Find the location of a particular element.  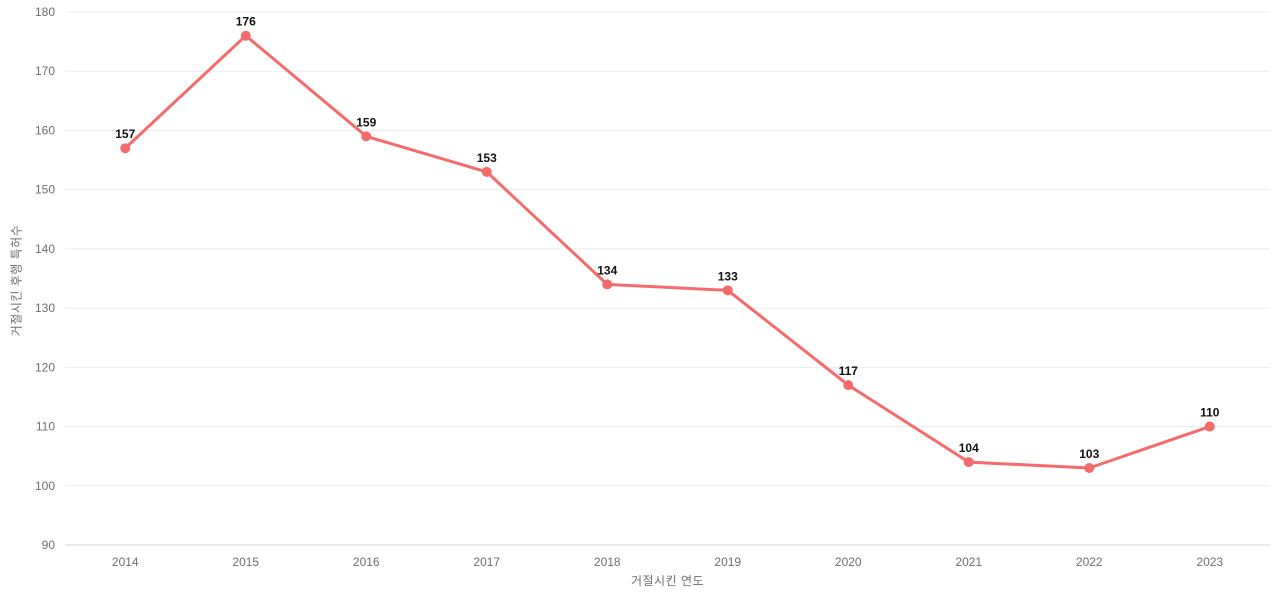

data-point-label: 104 is located at coordinates (969, 448).